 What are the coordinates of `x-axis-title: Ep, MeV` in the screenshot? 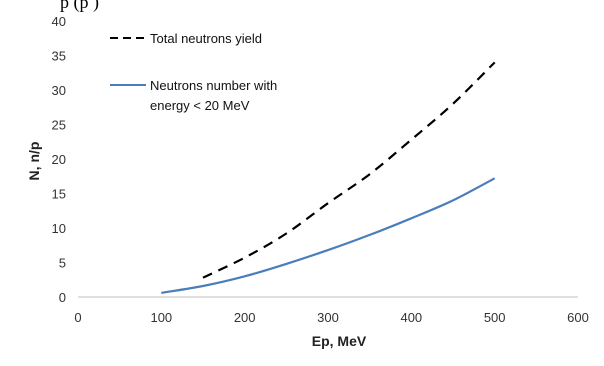 It's located at (339, 341).